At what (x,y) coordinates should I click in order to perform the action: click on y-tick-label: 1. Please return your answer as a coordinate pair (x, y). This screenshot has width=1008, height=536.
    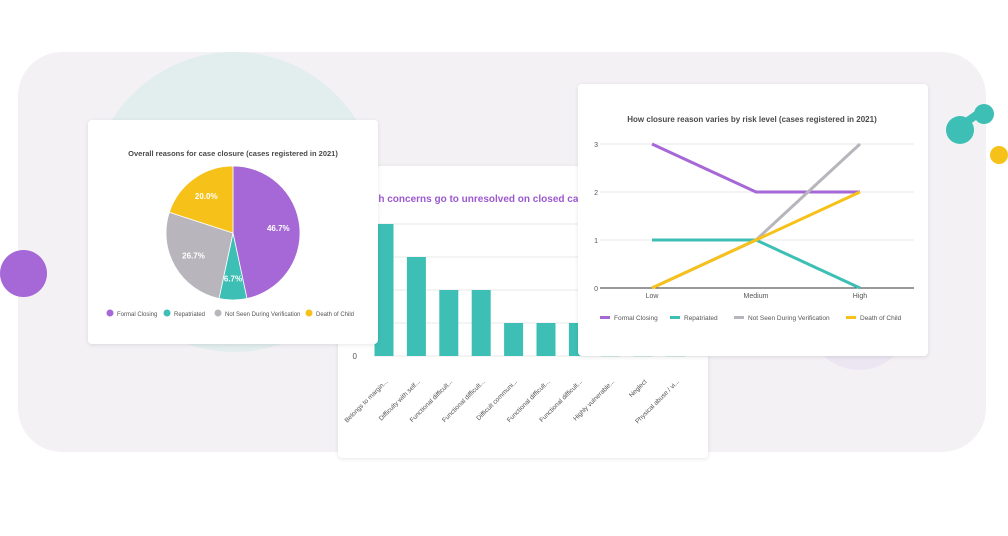
    Looking at the image, I should click on (596, 241).